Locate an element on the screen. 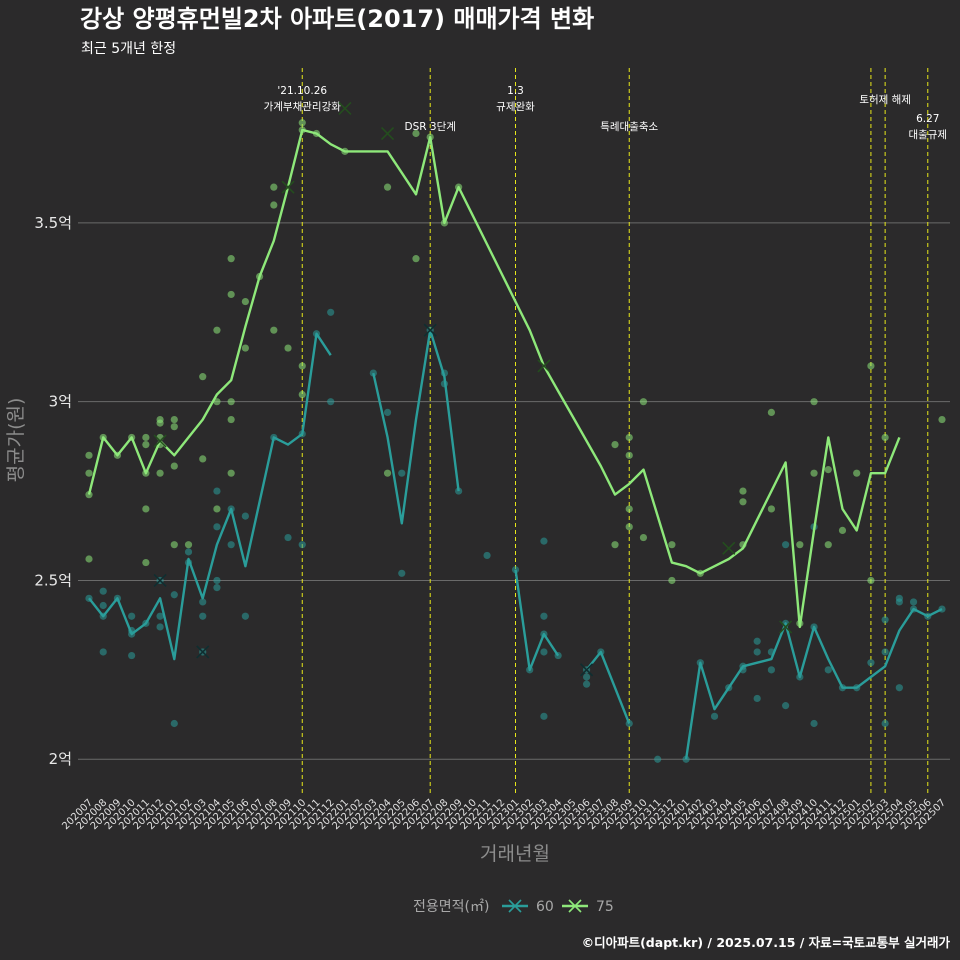  event-label: 1.3 is located at coordinates (515, 91).